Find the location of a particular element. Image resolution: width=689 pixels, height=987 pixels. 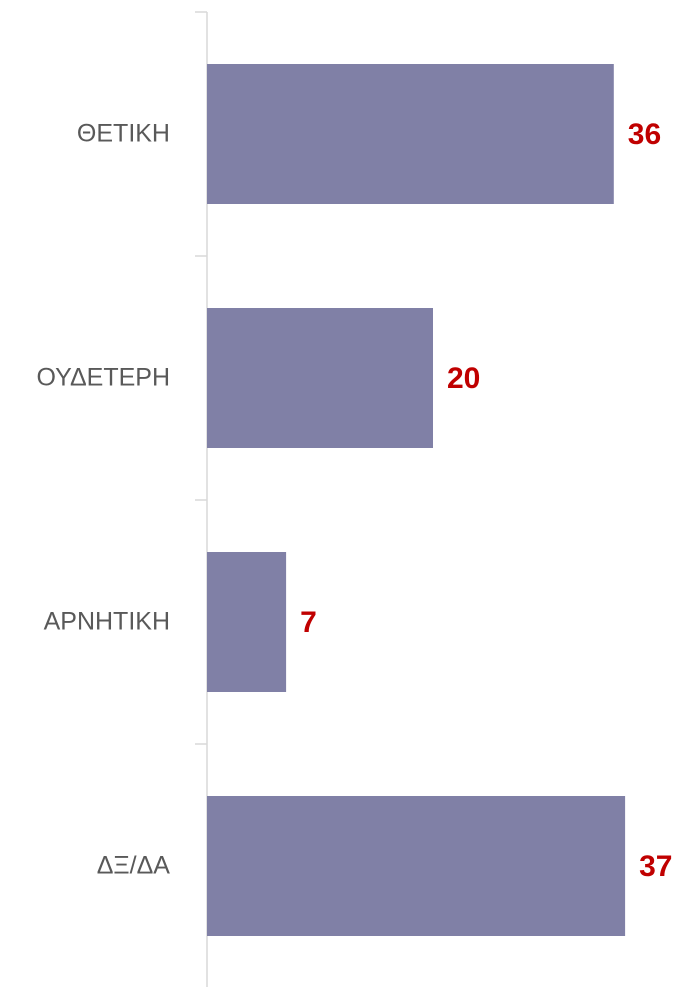

value-label: 7 is located at coordinates (308, 622).